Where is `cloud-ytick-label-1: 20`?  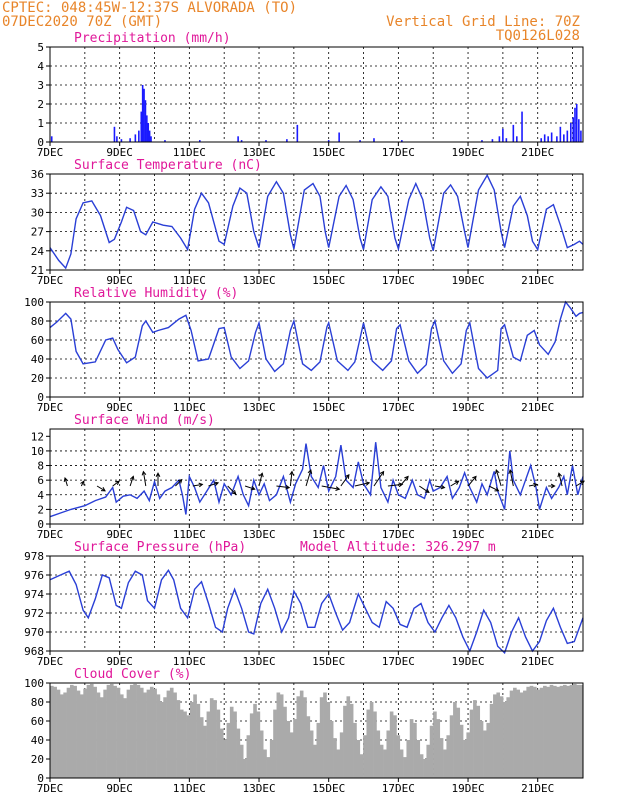 cloud-ytick-label-1: 20 is located at coordinates (37, 759).